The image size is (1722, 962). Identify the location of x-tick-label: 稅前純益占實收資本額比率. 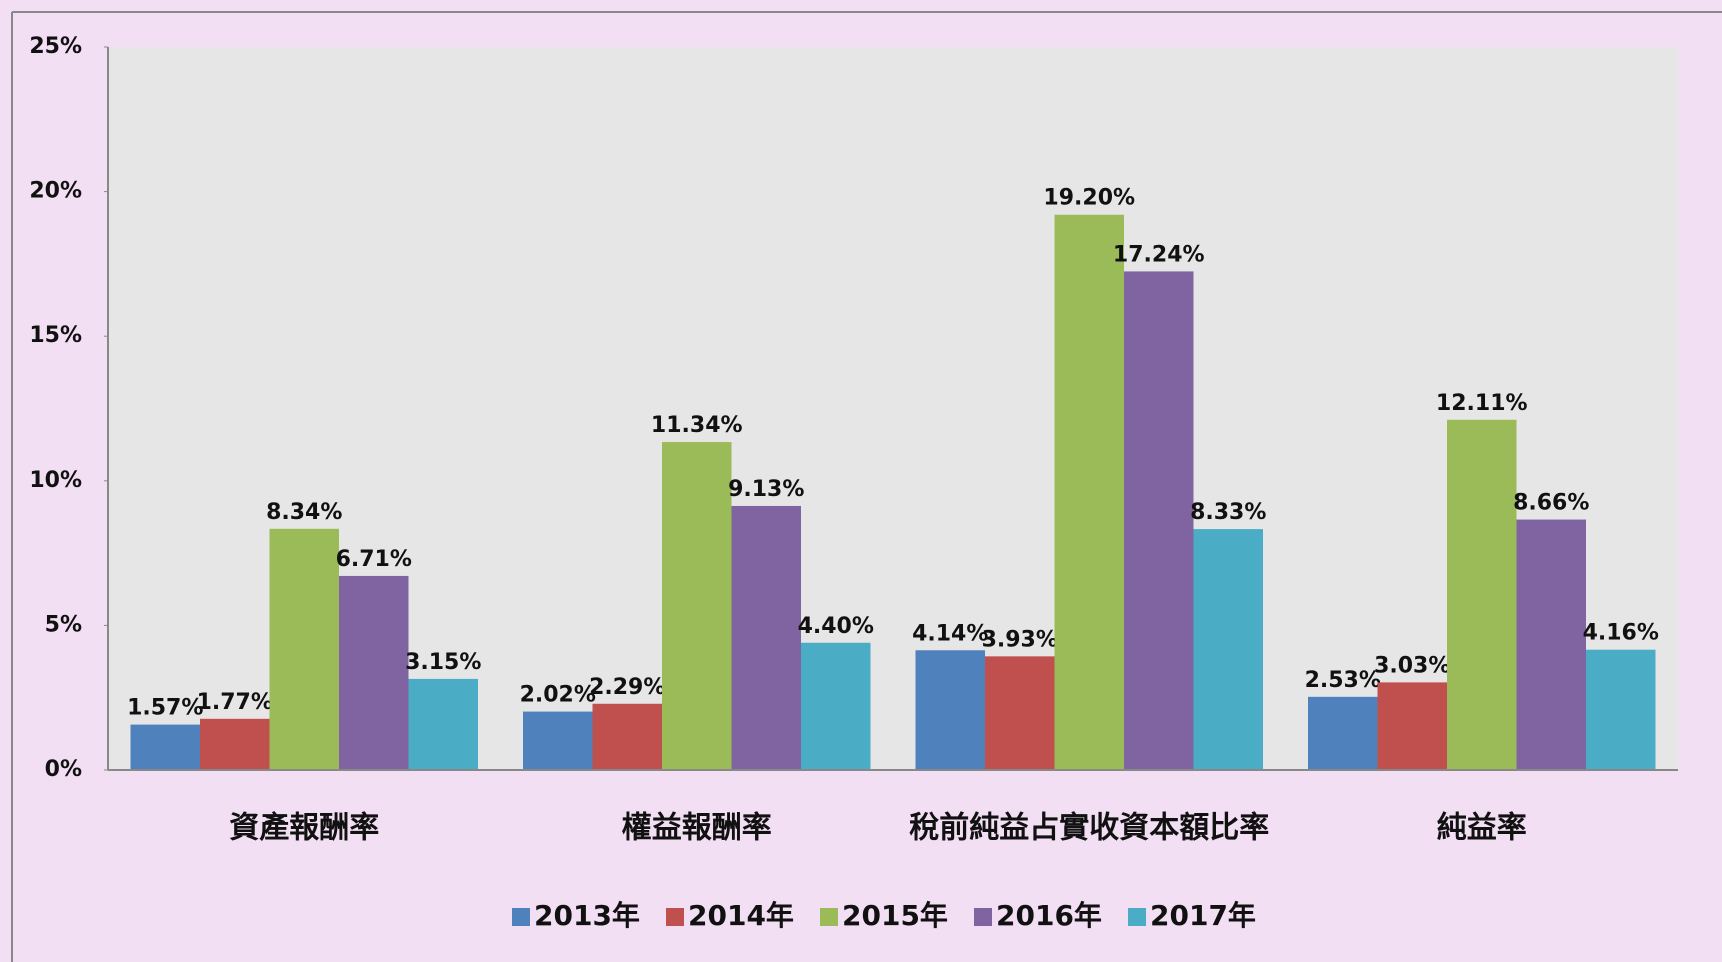
(1089, 828).